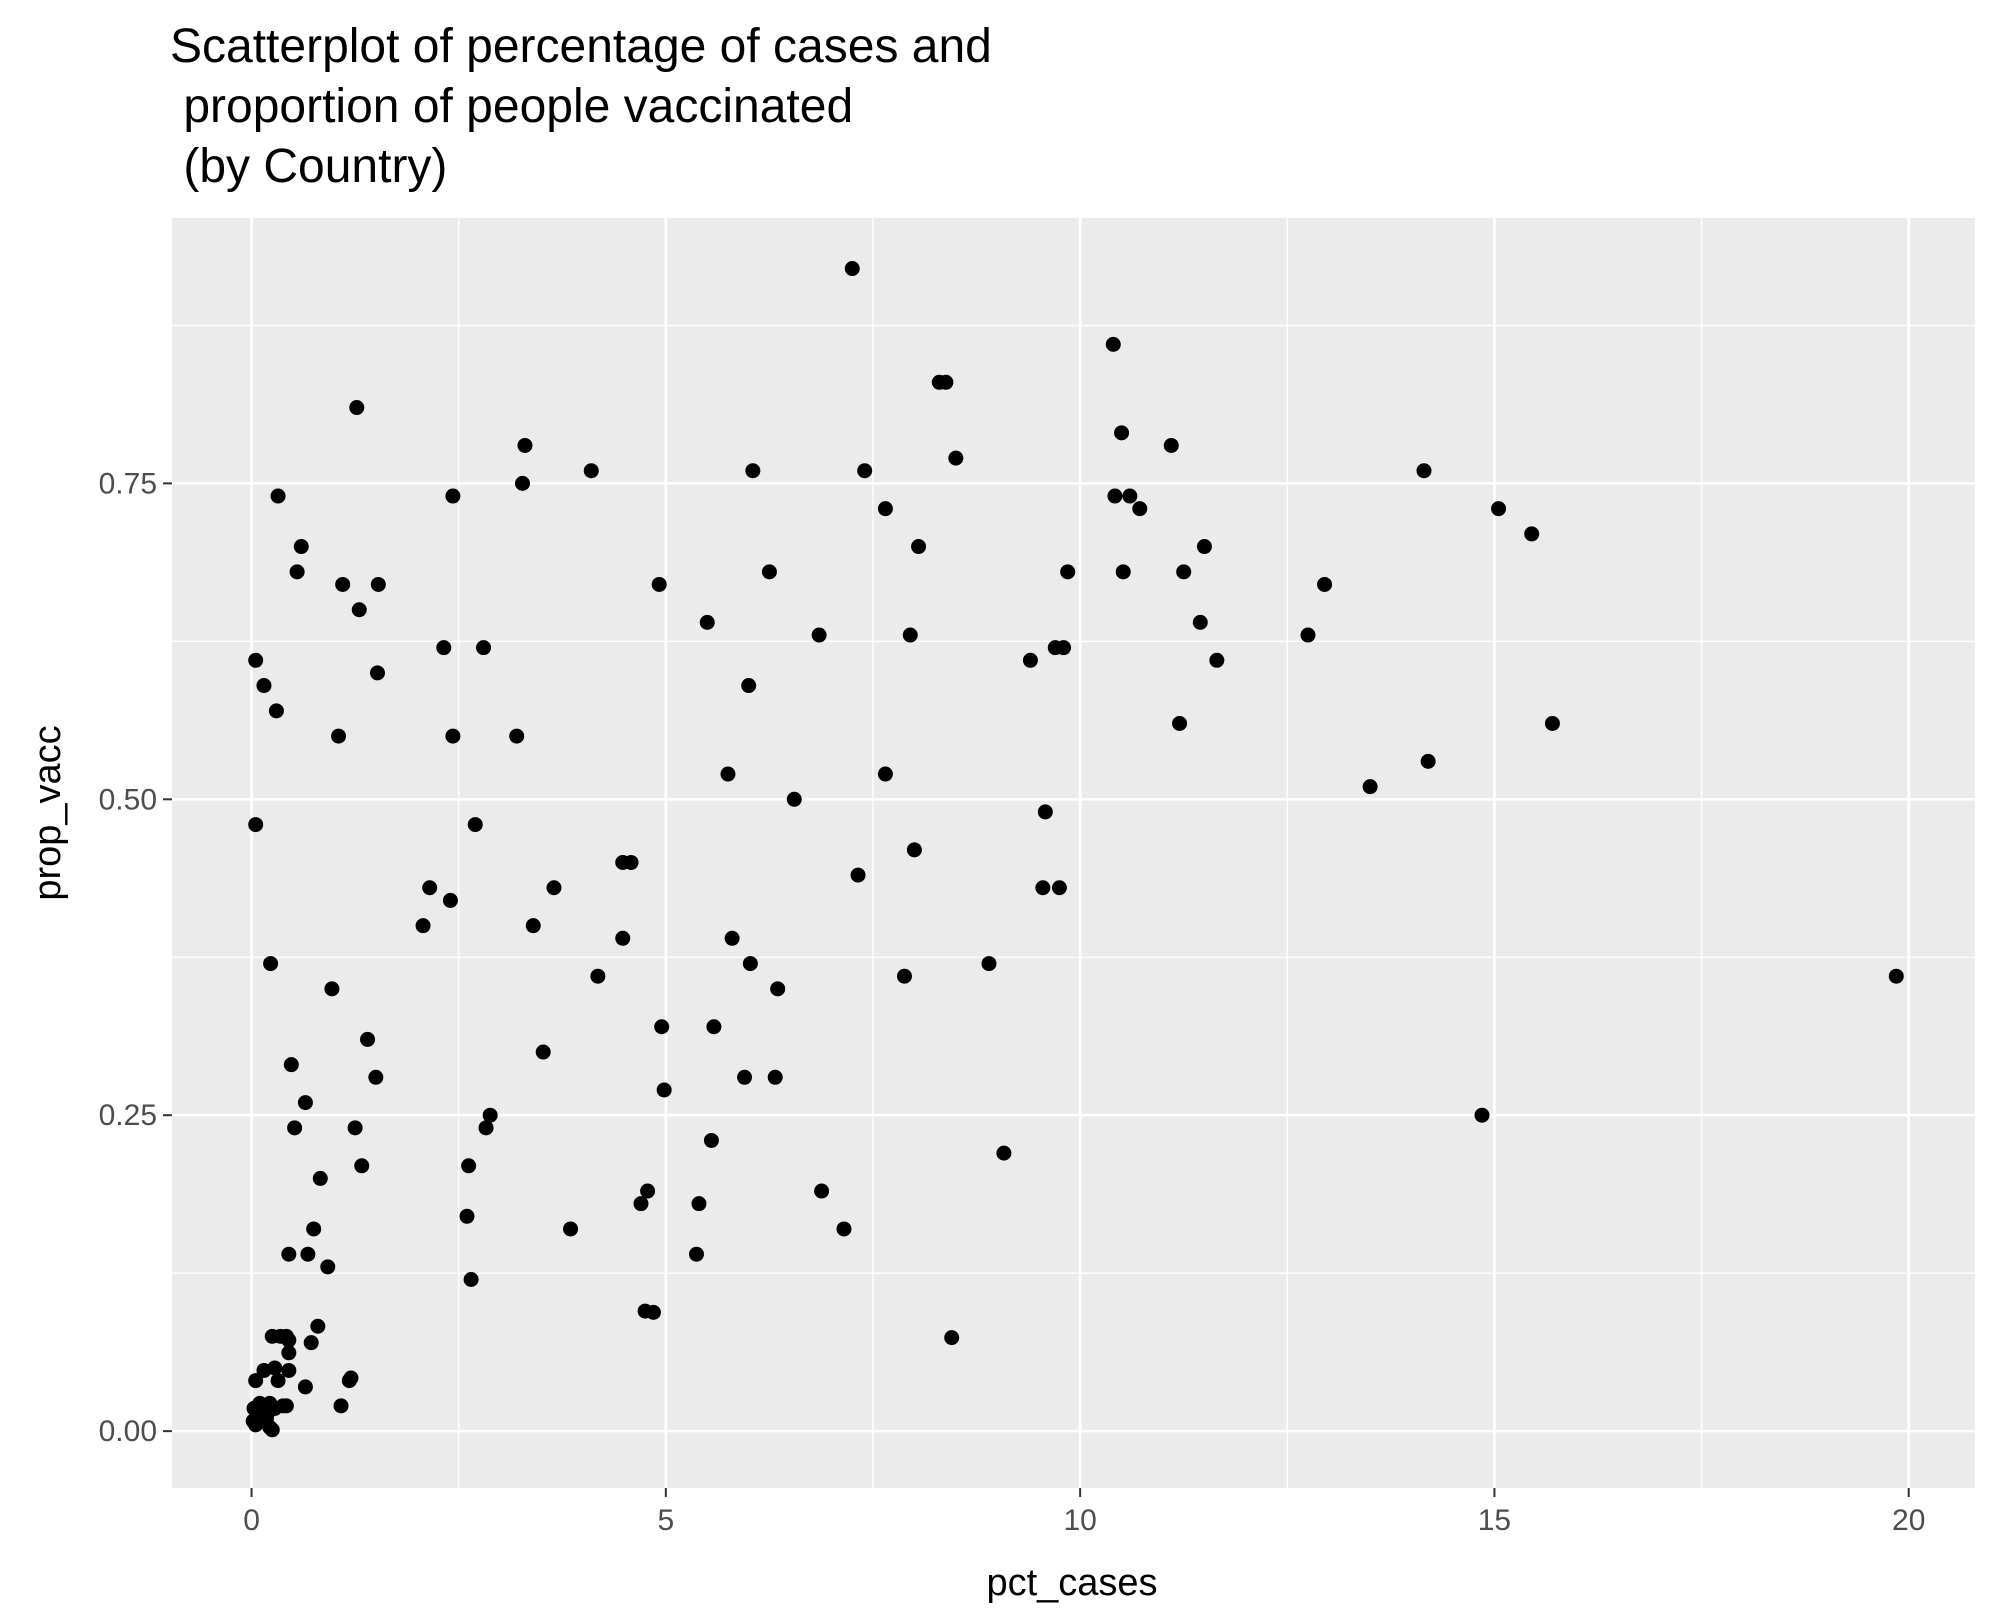 The width and height of the screenshot is (1990, 1615). What do you see at coordinates (1908, 1520) in the screenshot?
I see `x-tick-label: 20` at bounding box center [1908, 1520].